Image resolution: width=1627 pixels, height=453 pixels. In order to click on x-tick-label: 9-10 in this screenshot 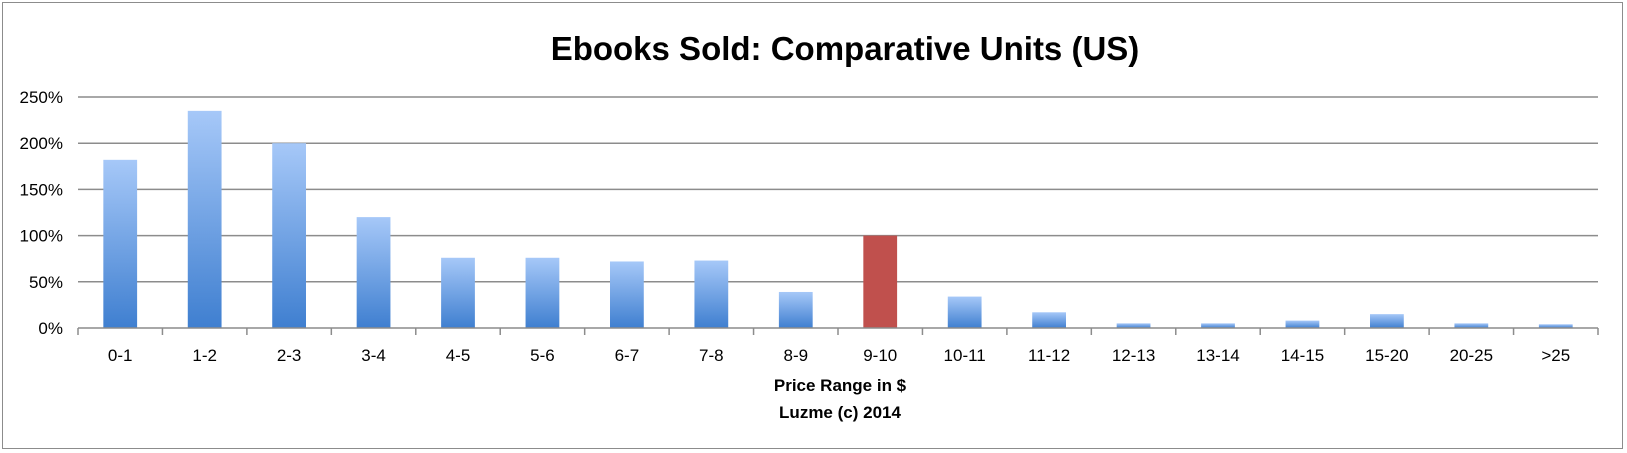, I will do `click(880, 355)`.